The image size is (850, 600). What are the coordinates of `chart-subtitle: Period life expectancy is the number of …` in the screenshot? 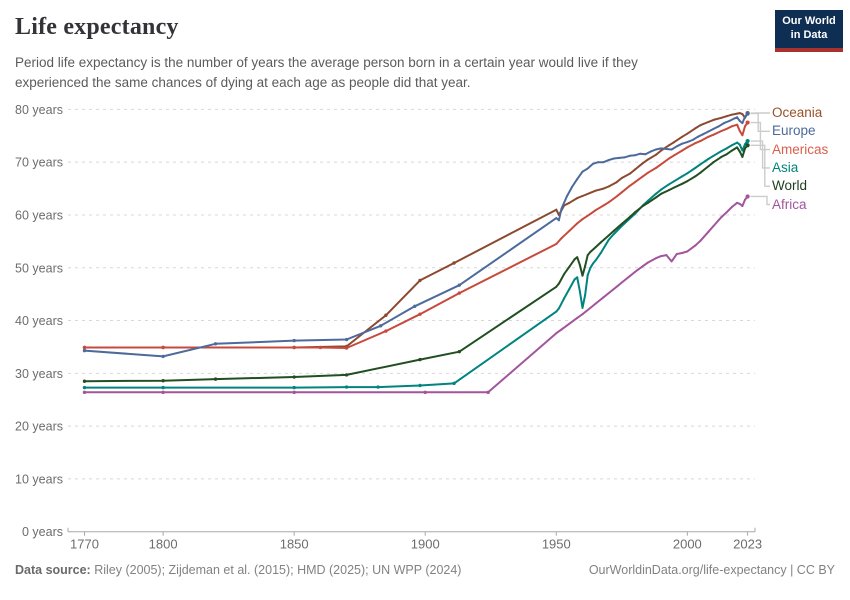 It's located at (326, 72).